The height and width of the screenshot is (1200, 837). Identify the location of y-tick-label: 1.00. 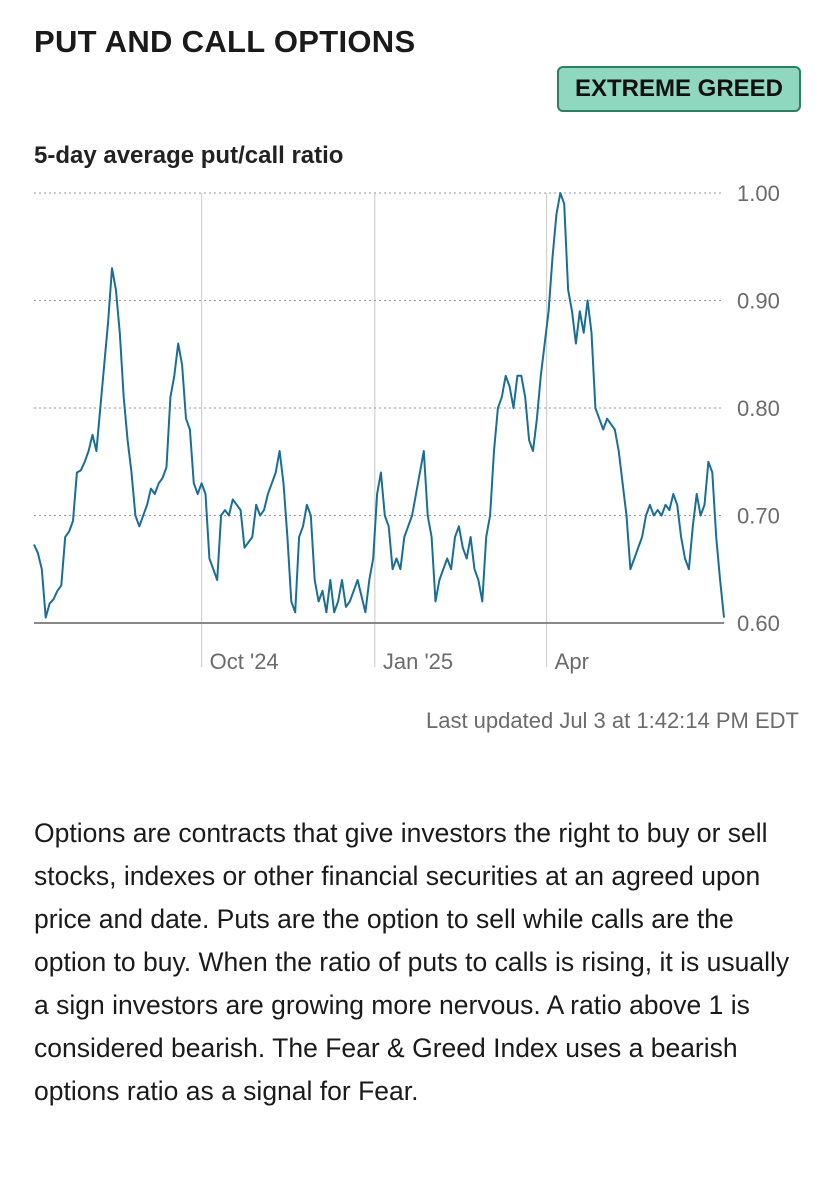
(758, 193).